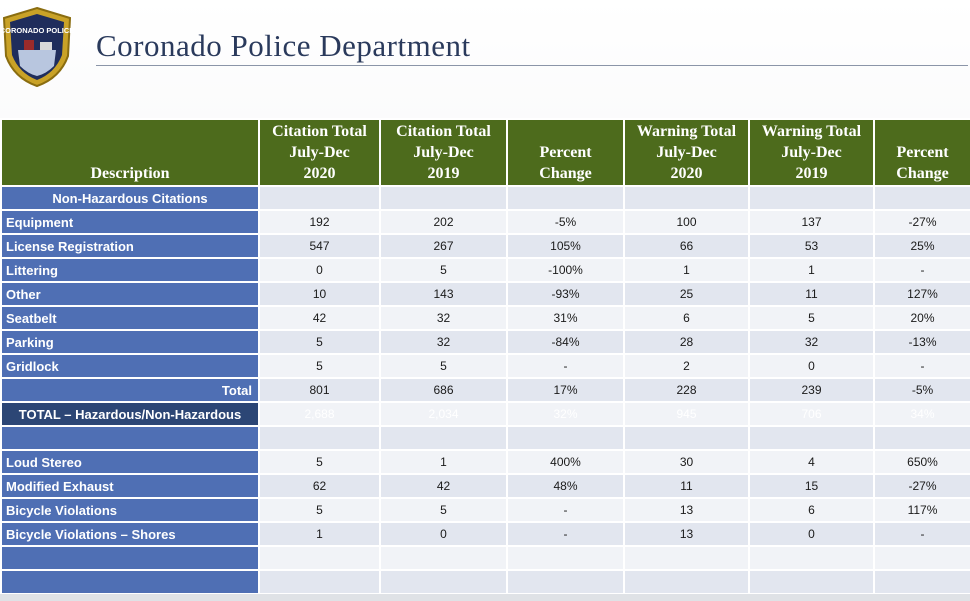 The image size is (970, 601). Describe the element at coordinates (686, 152) in the screenshot. I see `column-header: Warning Total July-Dec 2020` at that location.